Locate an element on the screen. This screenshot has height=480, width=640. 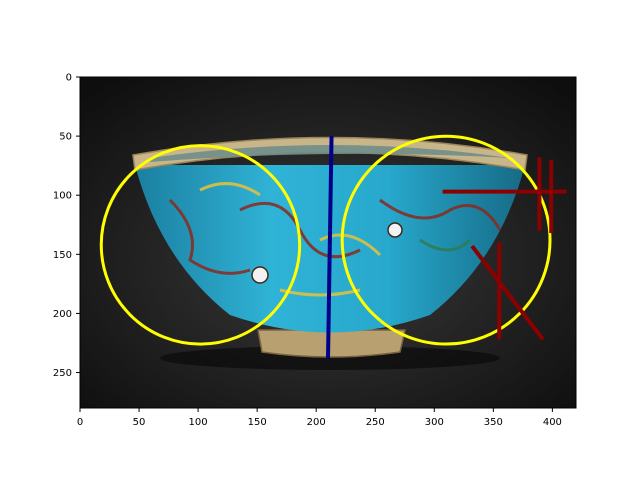
y-tick-label: 0 is located at coordinates (69, 78).